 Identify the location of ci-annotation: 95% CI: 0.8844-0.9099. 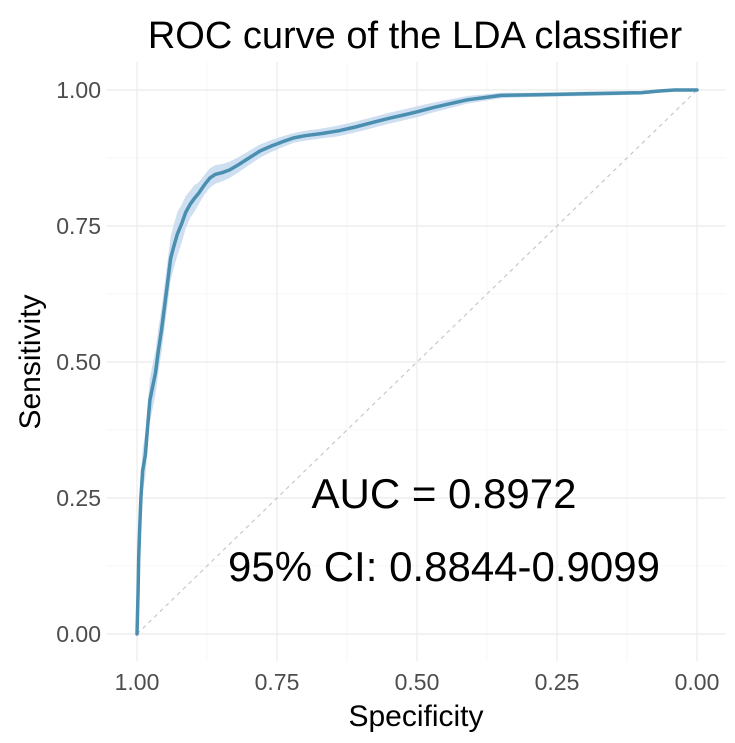
(444, 566).